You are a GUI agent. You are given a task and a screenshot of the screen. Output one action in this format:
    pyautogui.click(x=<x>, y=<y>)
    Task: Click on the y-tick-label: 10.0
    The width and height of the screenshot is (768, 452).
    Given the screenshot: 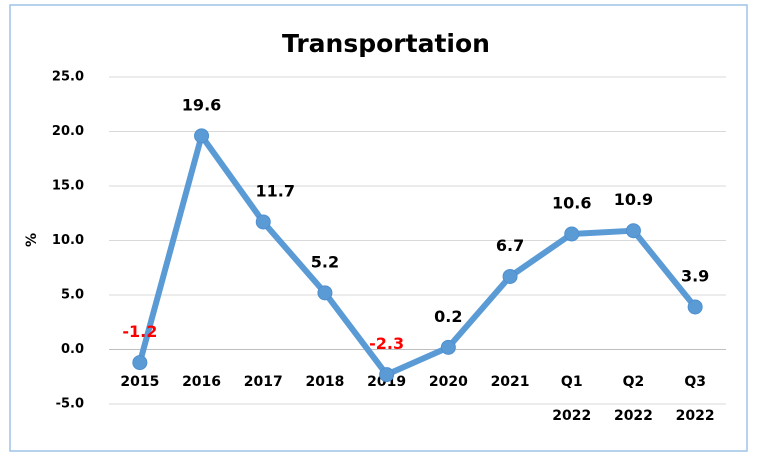 What is the action you would take?
    pyautogui.click(x=68, y=240)
    